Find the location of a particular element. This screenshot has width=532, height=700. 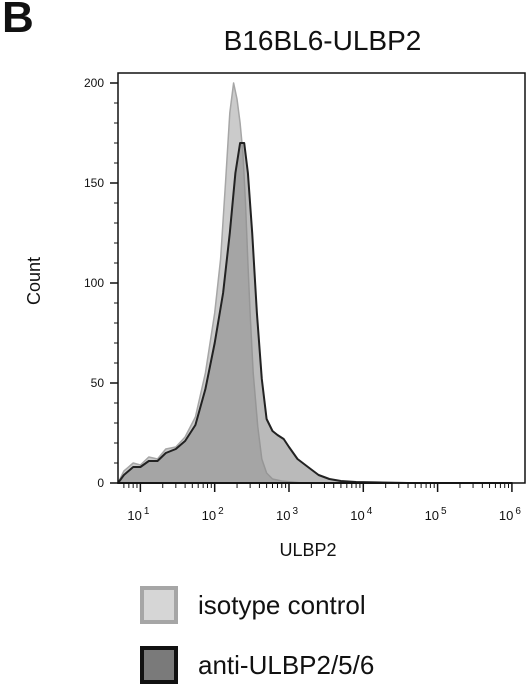

y-tick-label-0: 0 is located at coordinates (100, 483).